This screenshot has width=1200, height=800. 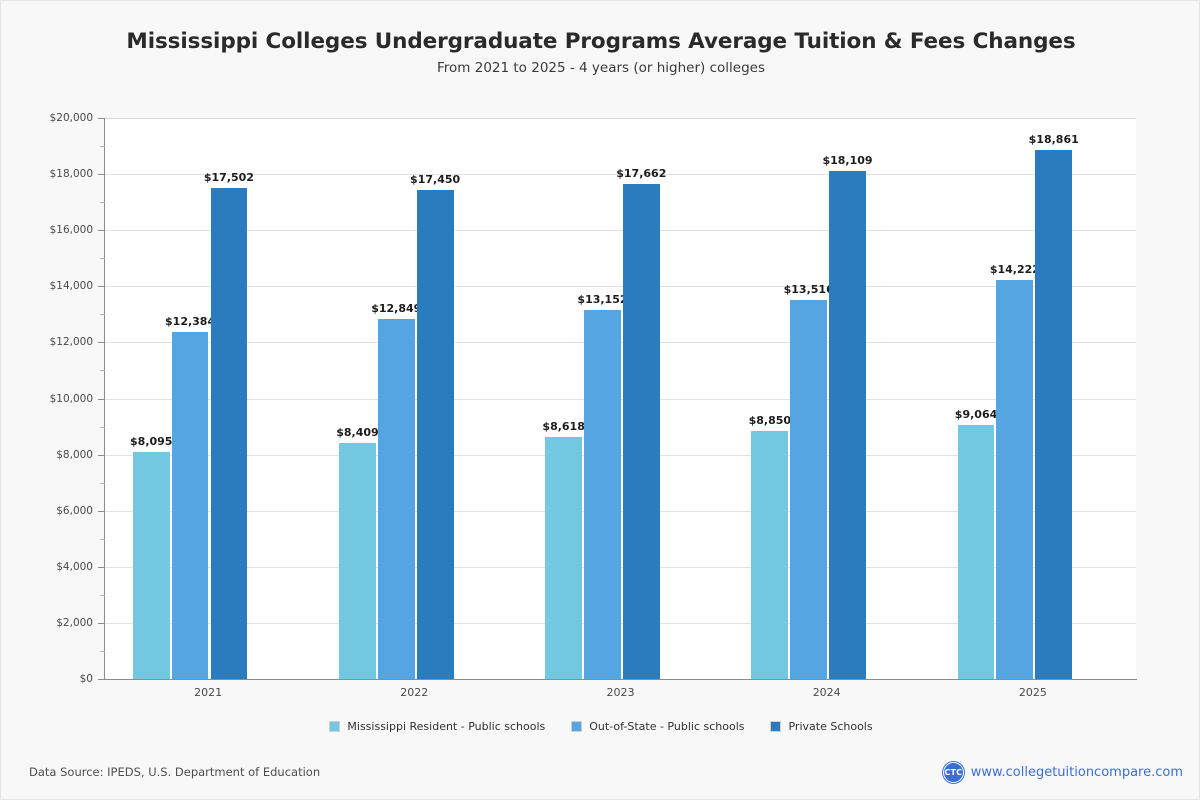 What do you see at coordinates (1014, 270) in the screenshot?
I see `bar-value-label: $14,222` at bounding box center [1014, 270].